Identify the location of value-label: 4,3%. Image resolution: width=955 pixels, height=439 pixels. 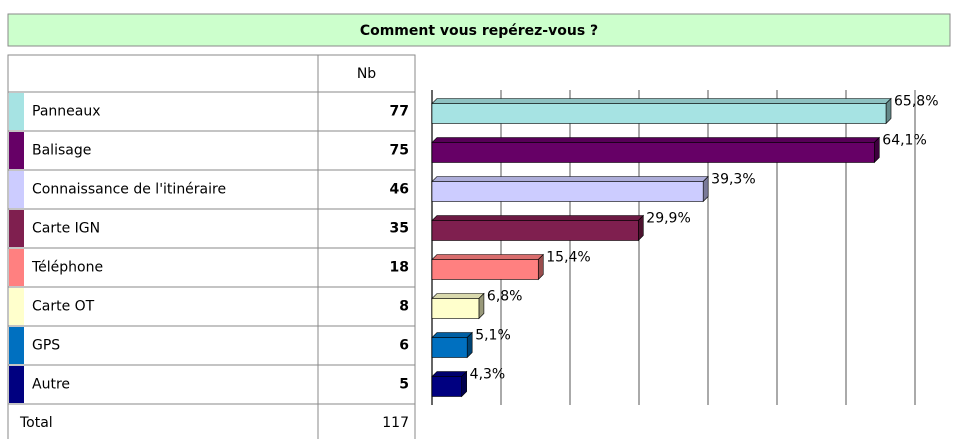
(488, 375).